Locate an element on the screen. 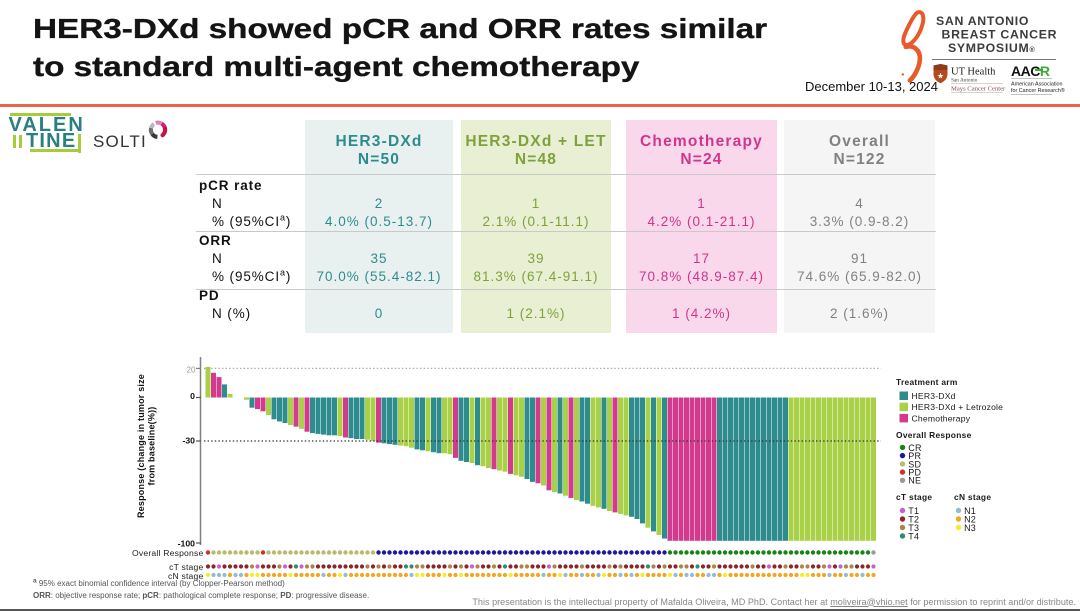 The height and width of the screenshot is (611, 1080). svg-text: SYMPOSIUM® is located at coordinates (991, 48).